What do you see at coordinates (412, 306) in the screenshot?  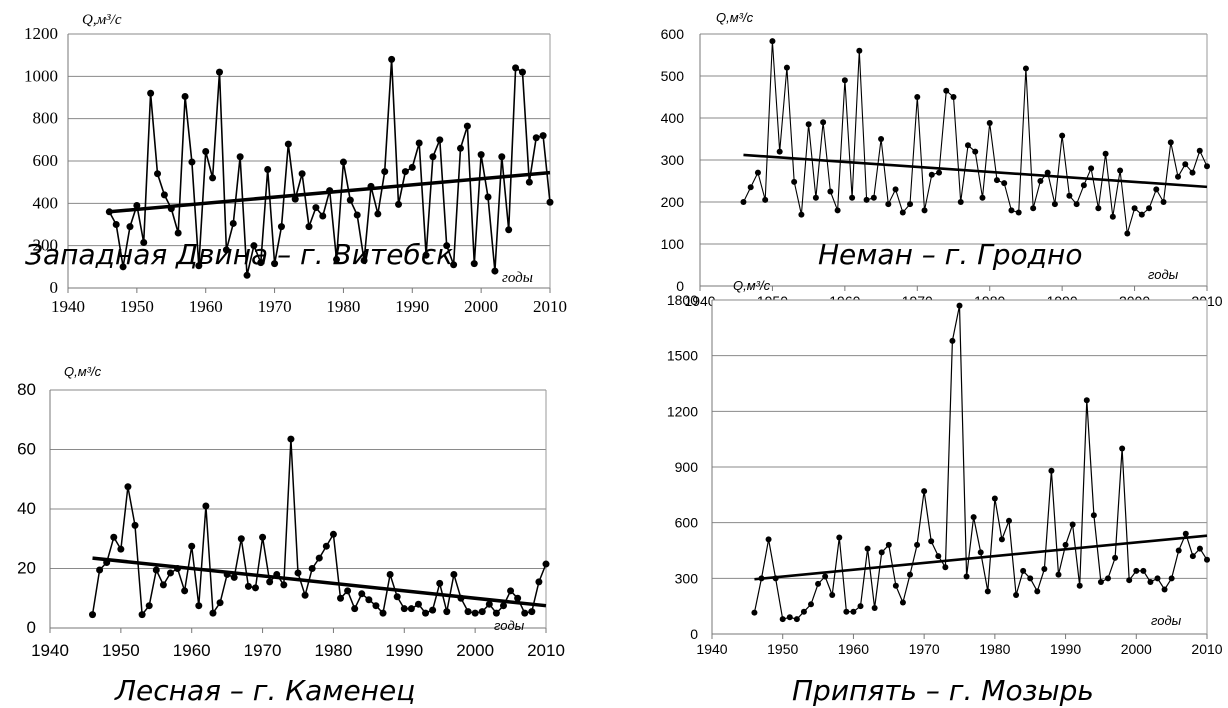 I see `x-tick-label: 1990` at bounding box center [412, 306].